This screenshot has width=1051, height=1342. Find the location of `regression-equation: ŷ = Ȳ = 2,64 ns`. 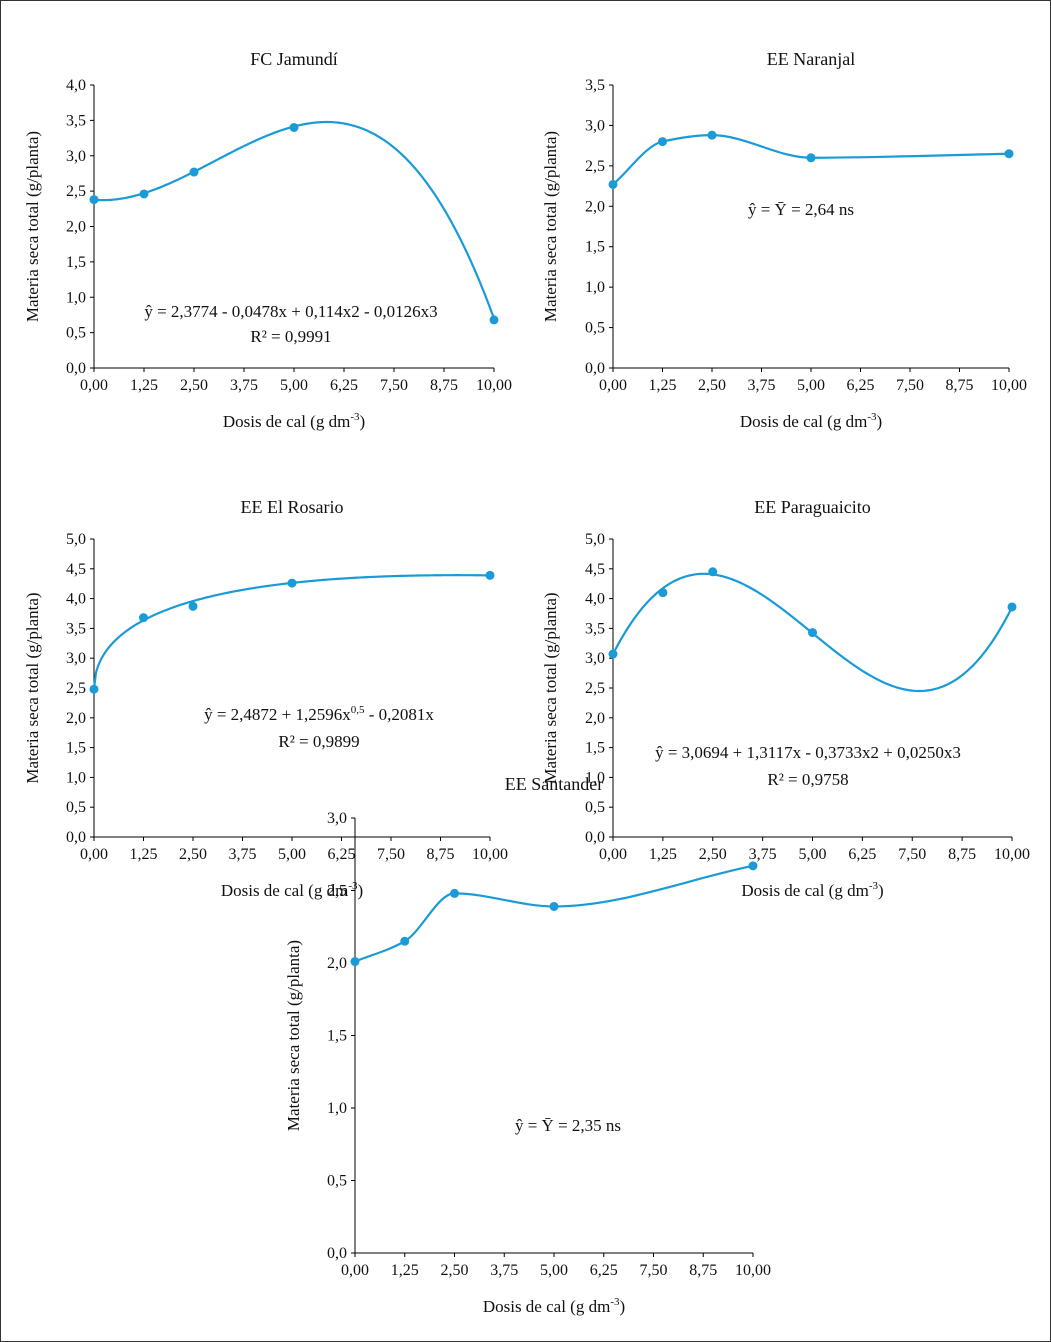

regression-equation: ŷ = Ȳ = 2,64 ns is located at coordinates (801, 209).